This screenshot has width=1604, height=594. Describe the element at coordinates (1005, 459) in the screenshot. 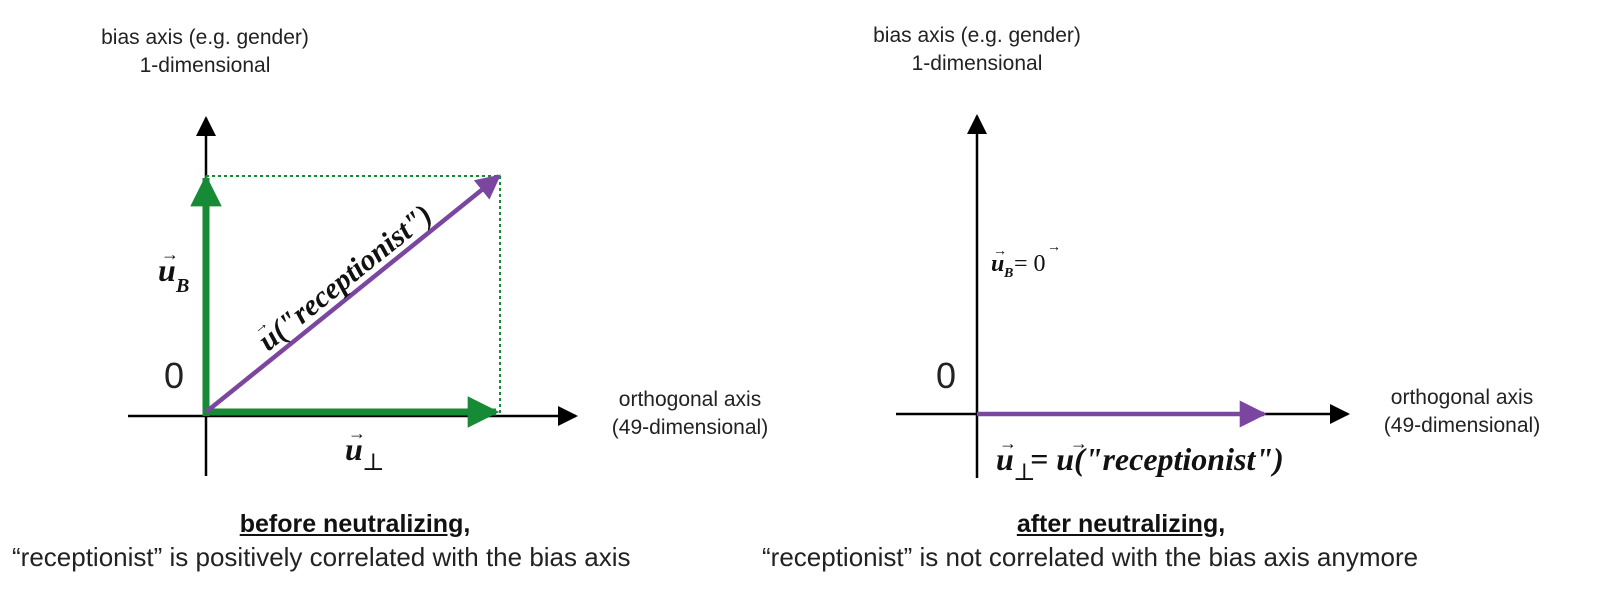

I see `right-u-perp-symbol: u` at that location.